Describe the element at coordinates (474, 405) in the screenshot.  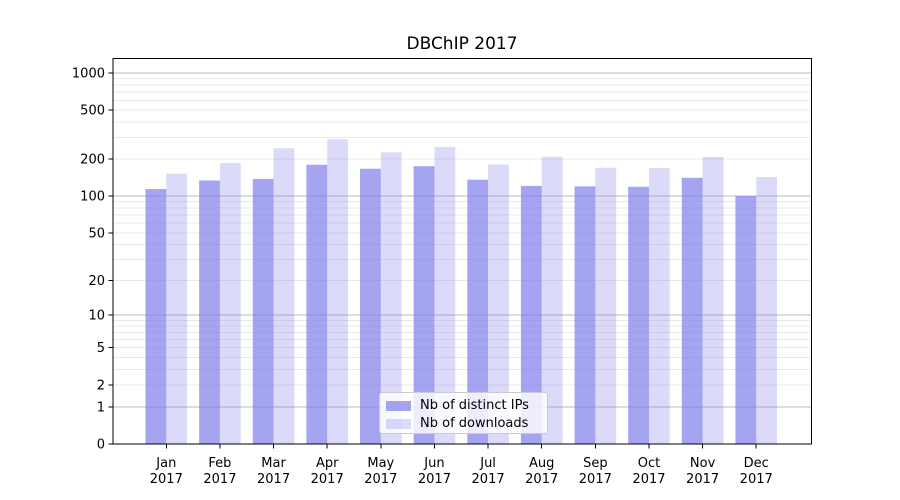
I see `legend-label-distinct-ips: Nb of distinct IPs` at that location.